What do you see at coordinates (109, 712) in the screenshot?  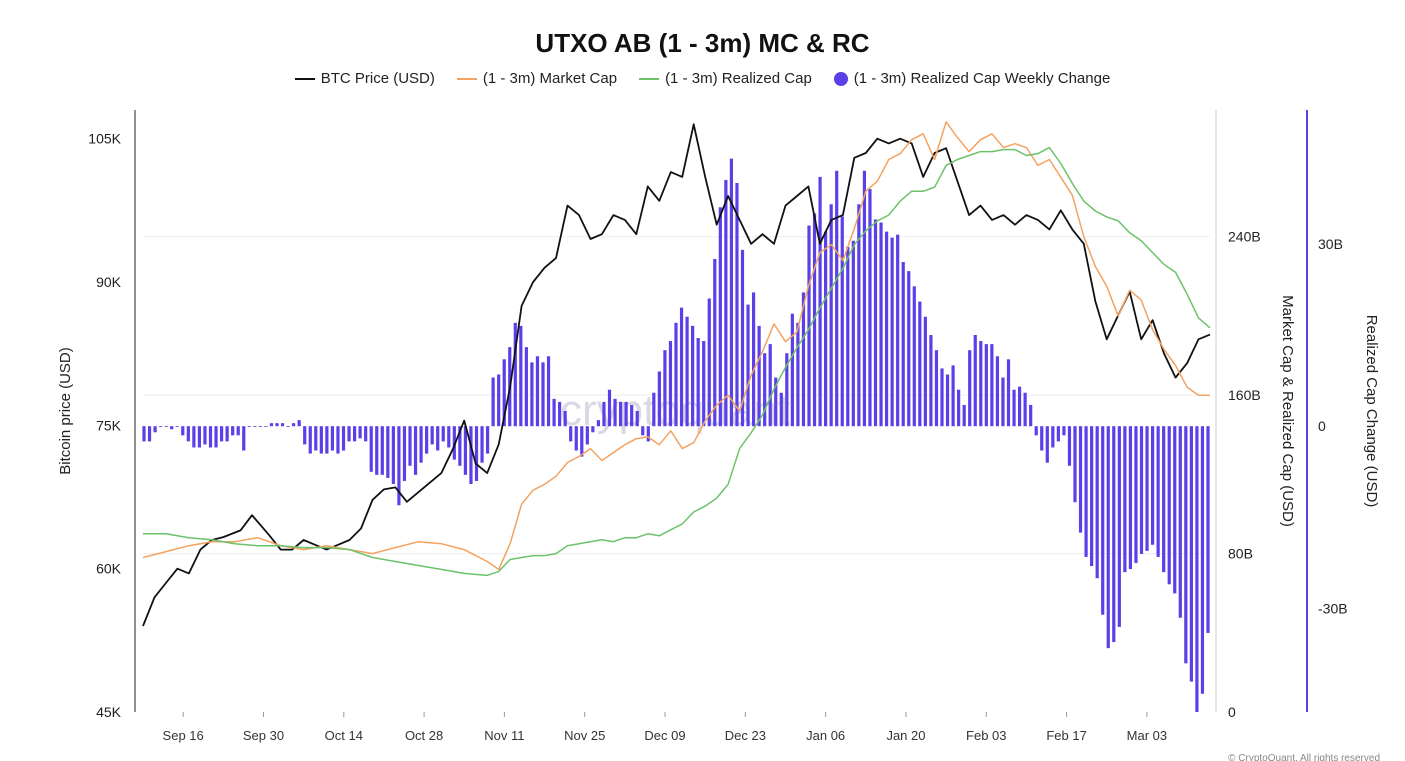 I see `left-tick-label: 45K` at bounding box center [109, 712].